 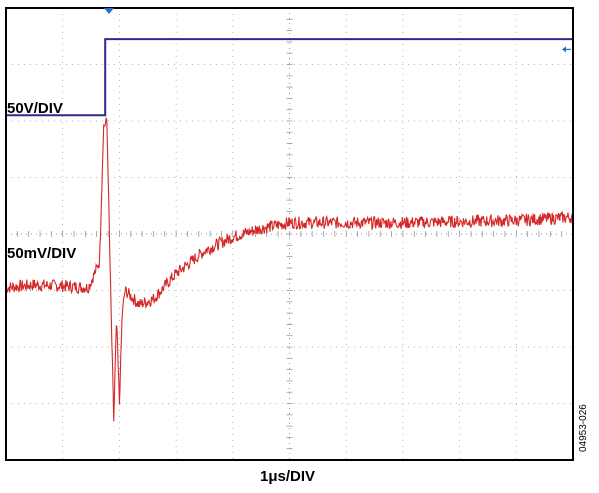 I want to click on time-scale-label: 1μs/DIV, so click(x=287, y=476).